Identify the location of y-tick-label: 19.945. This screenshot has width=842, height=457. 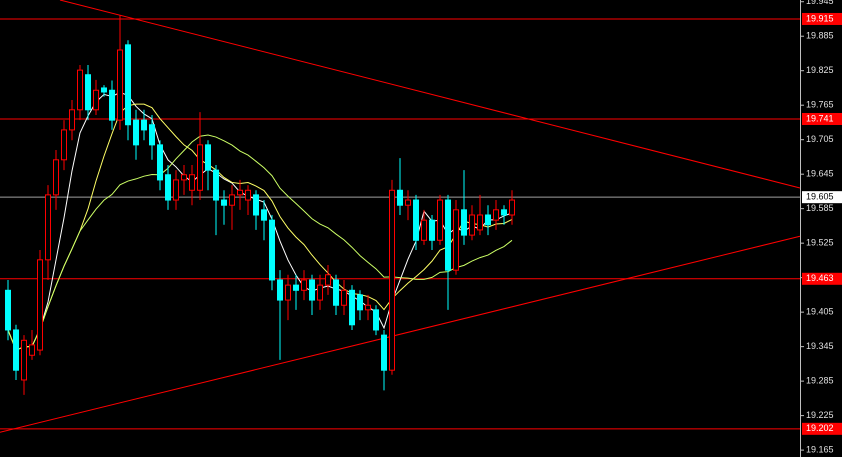
(820, 3).